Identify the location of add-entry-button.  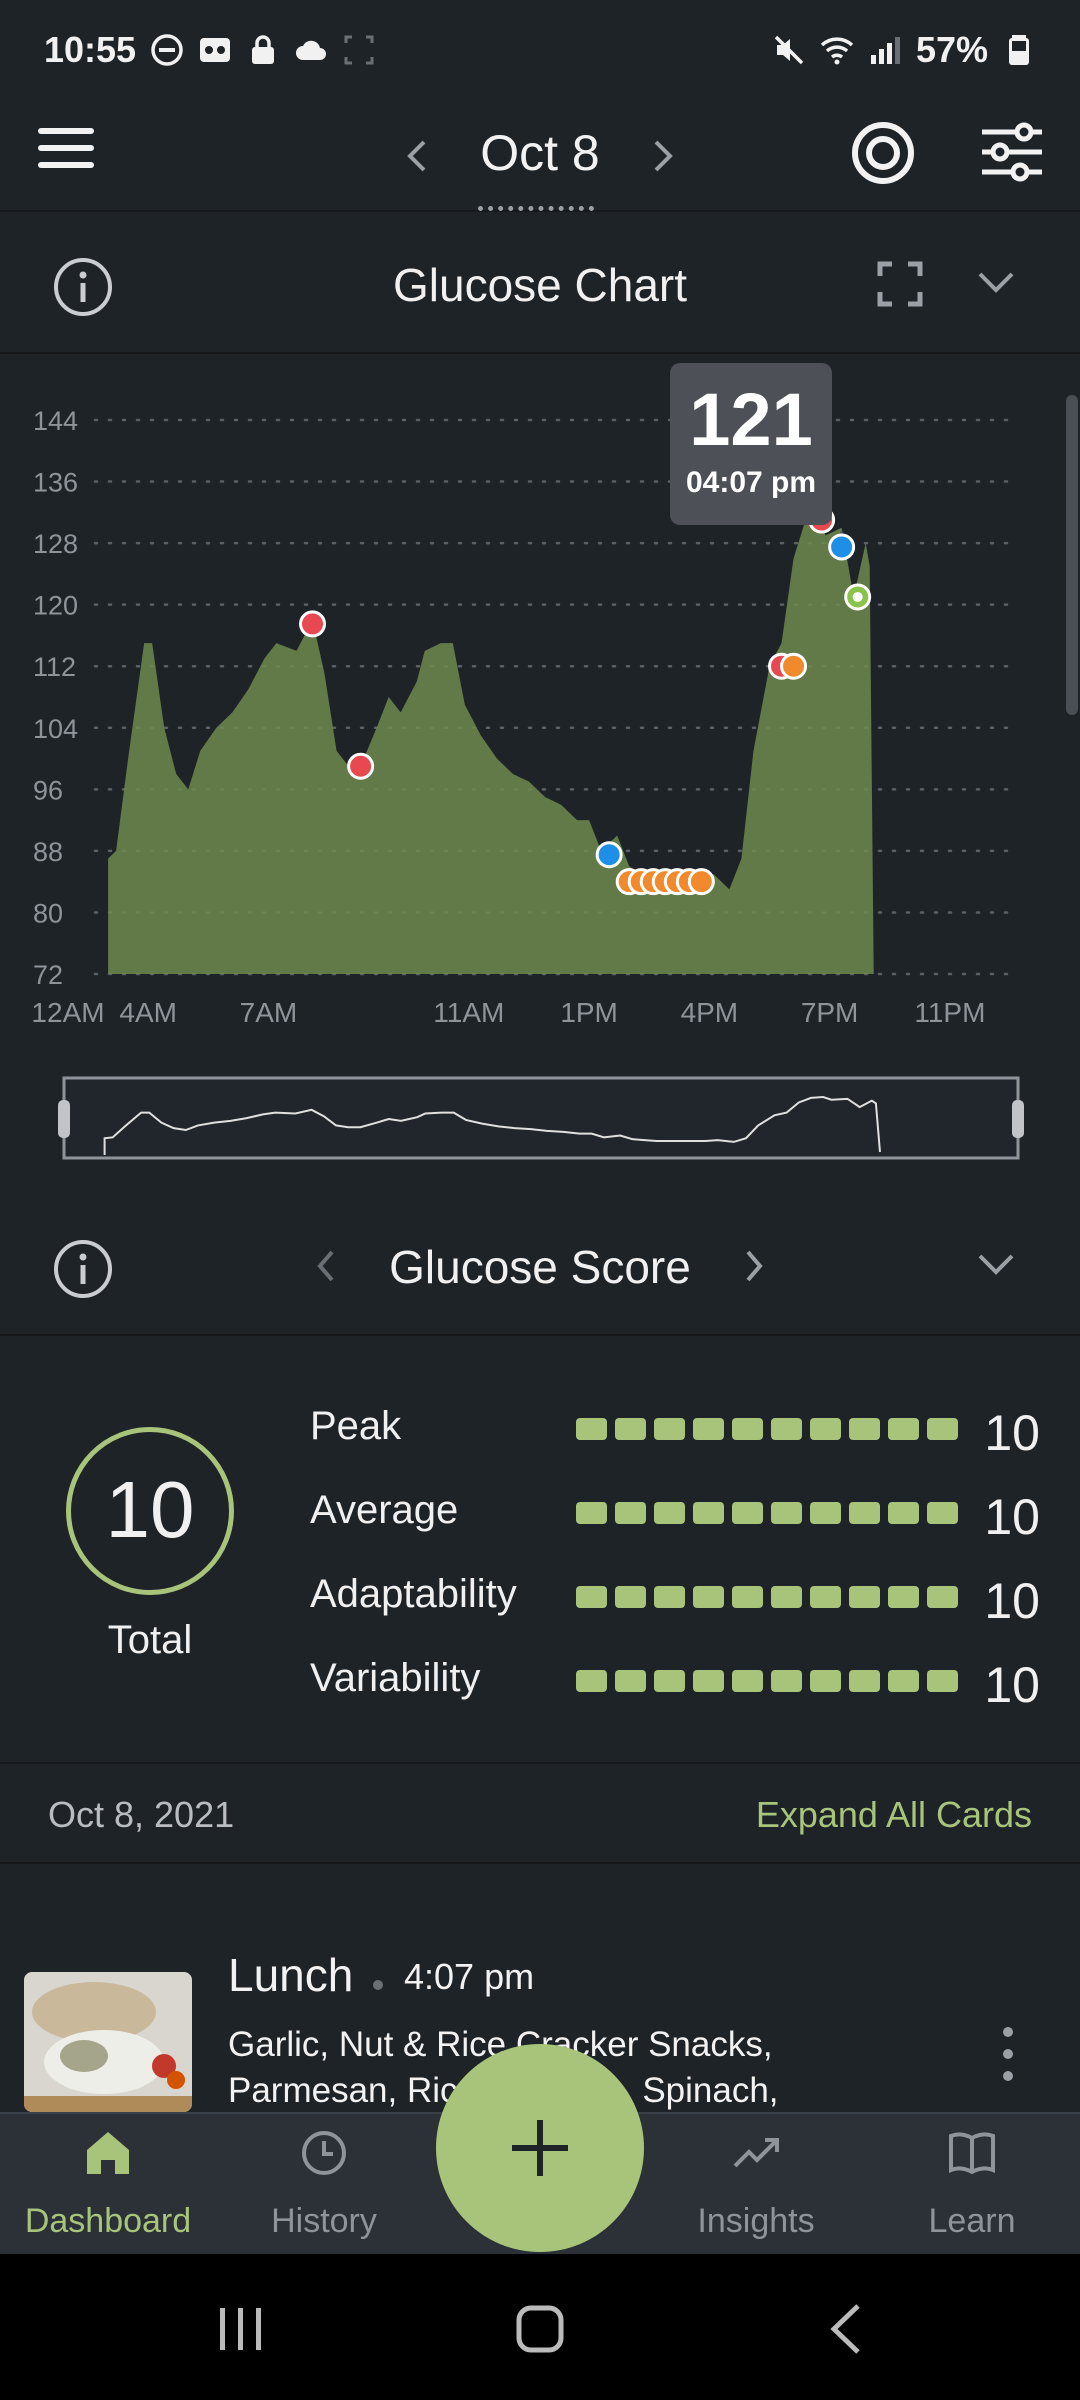
(540, 2148).